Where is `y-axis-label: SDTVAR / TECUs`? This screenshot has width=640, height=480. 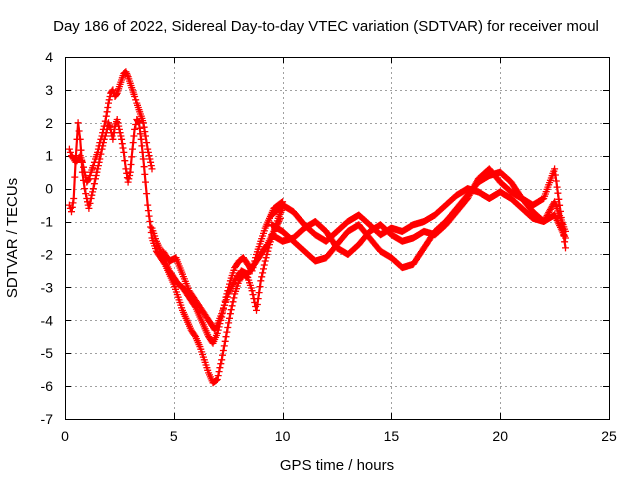 y-axis-label: SDTVAR / TECUs is located at coordinates (12, 238).